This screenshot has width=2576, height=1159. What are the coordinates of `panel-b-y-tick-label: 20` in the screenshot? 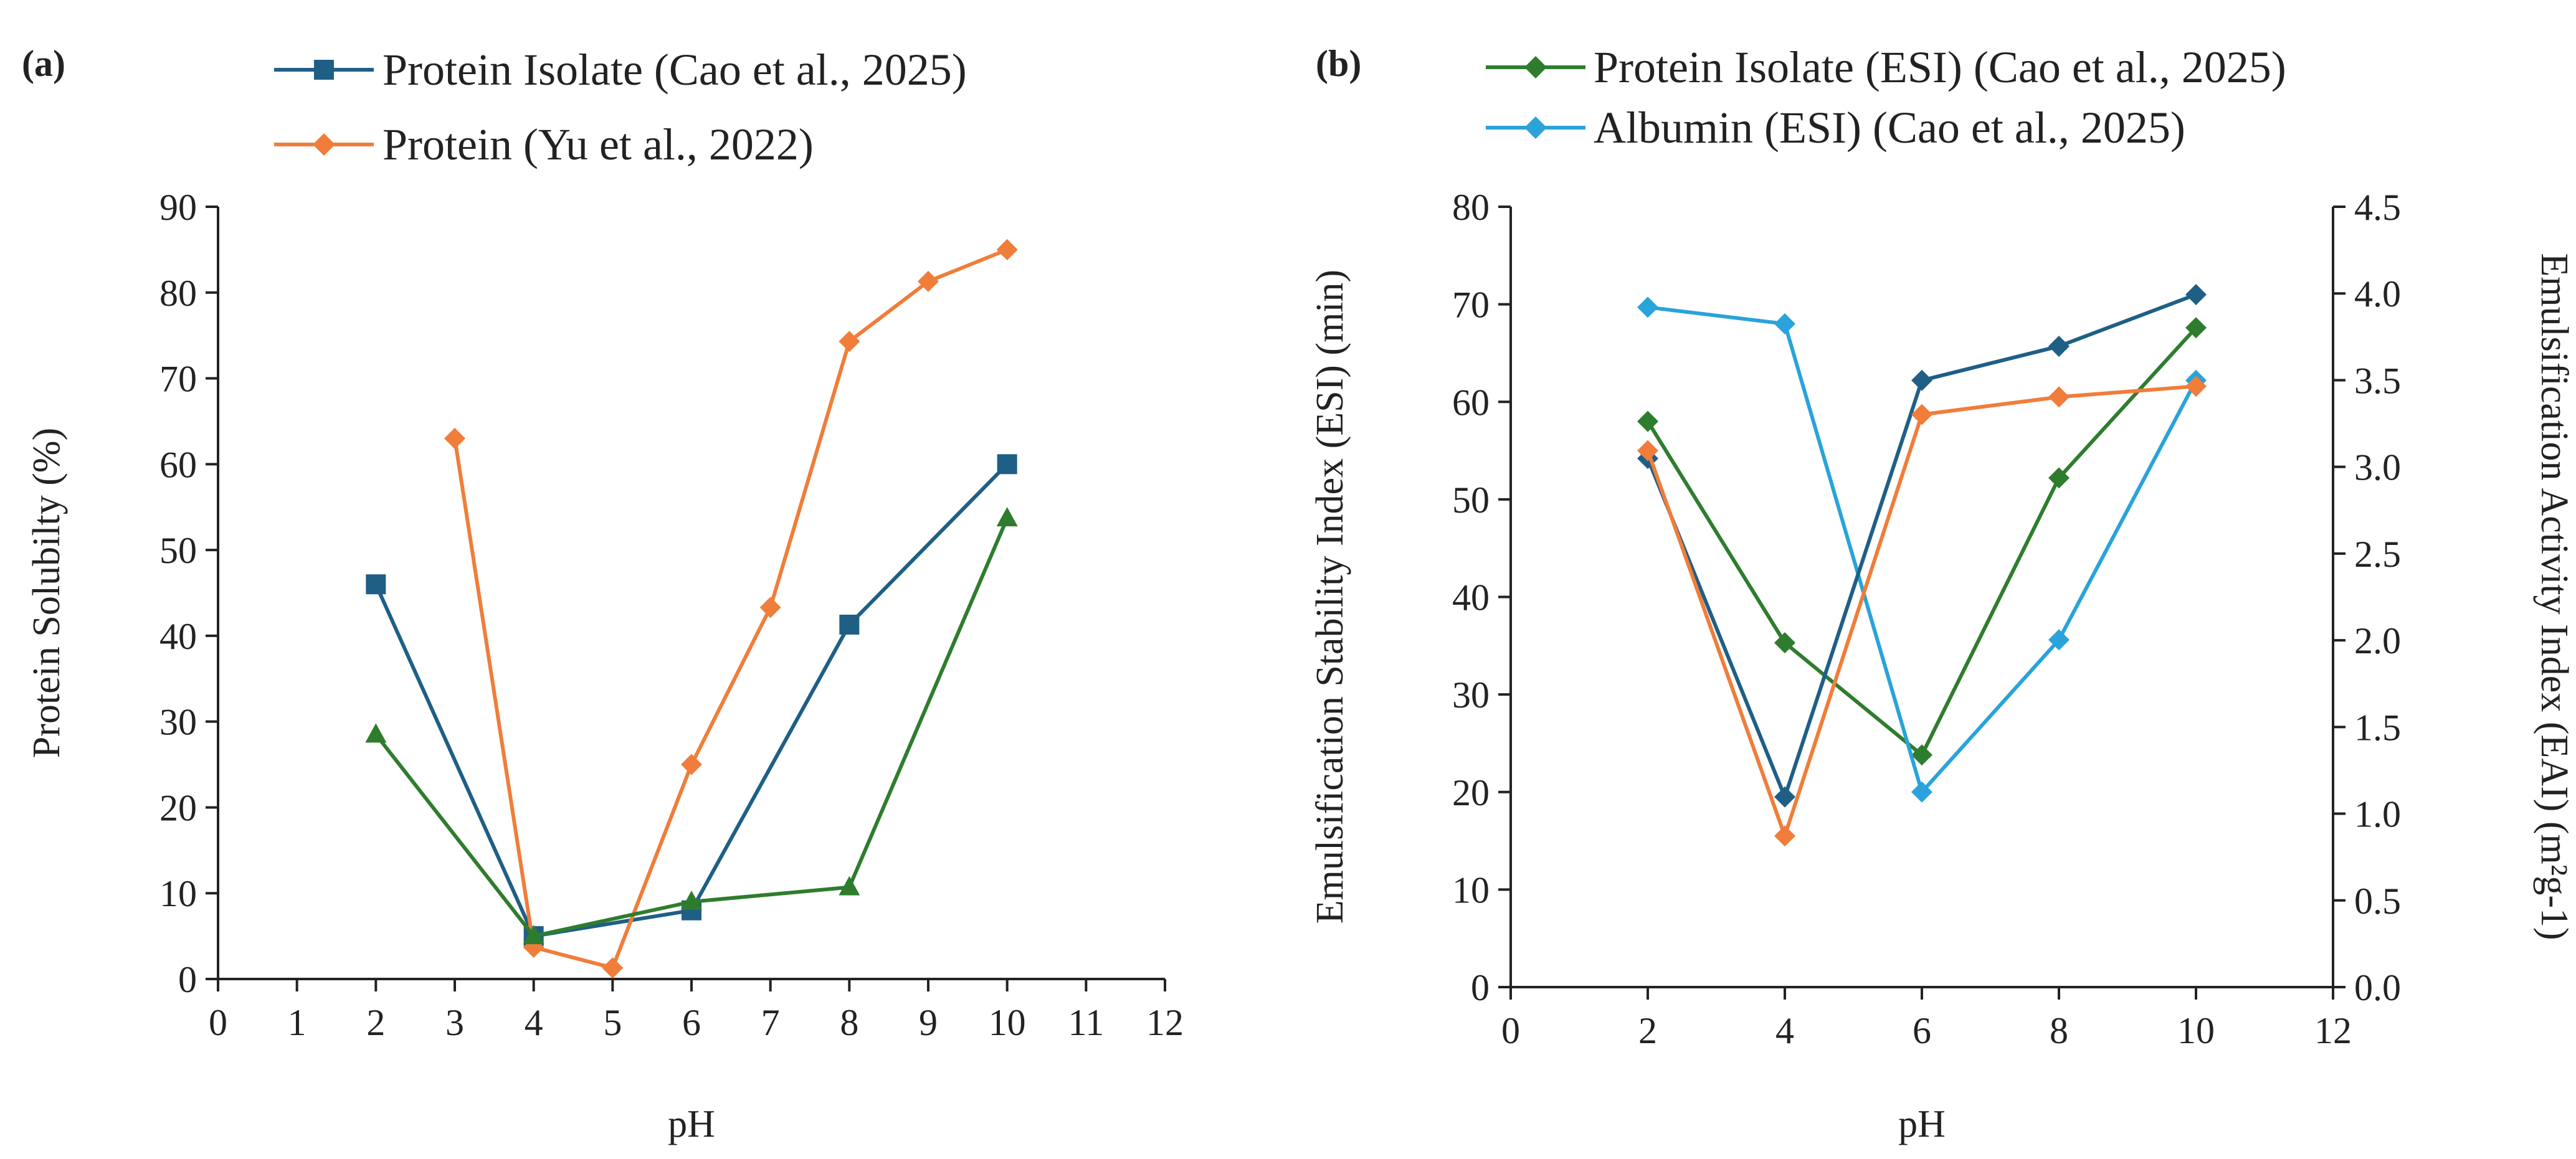 It's located at (1471, 792).